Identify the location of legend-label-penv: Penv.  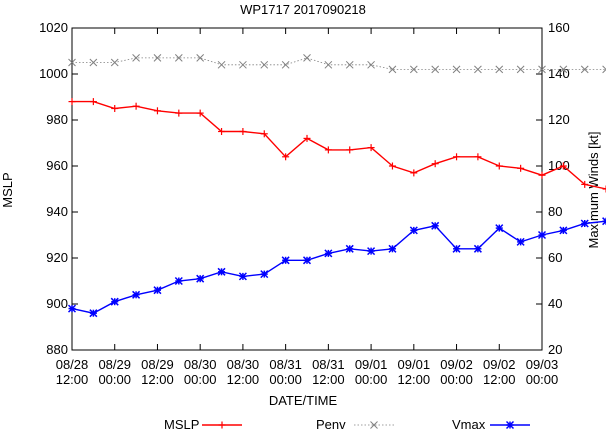
(331, 424).